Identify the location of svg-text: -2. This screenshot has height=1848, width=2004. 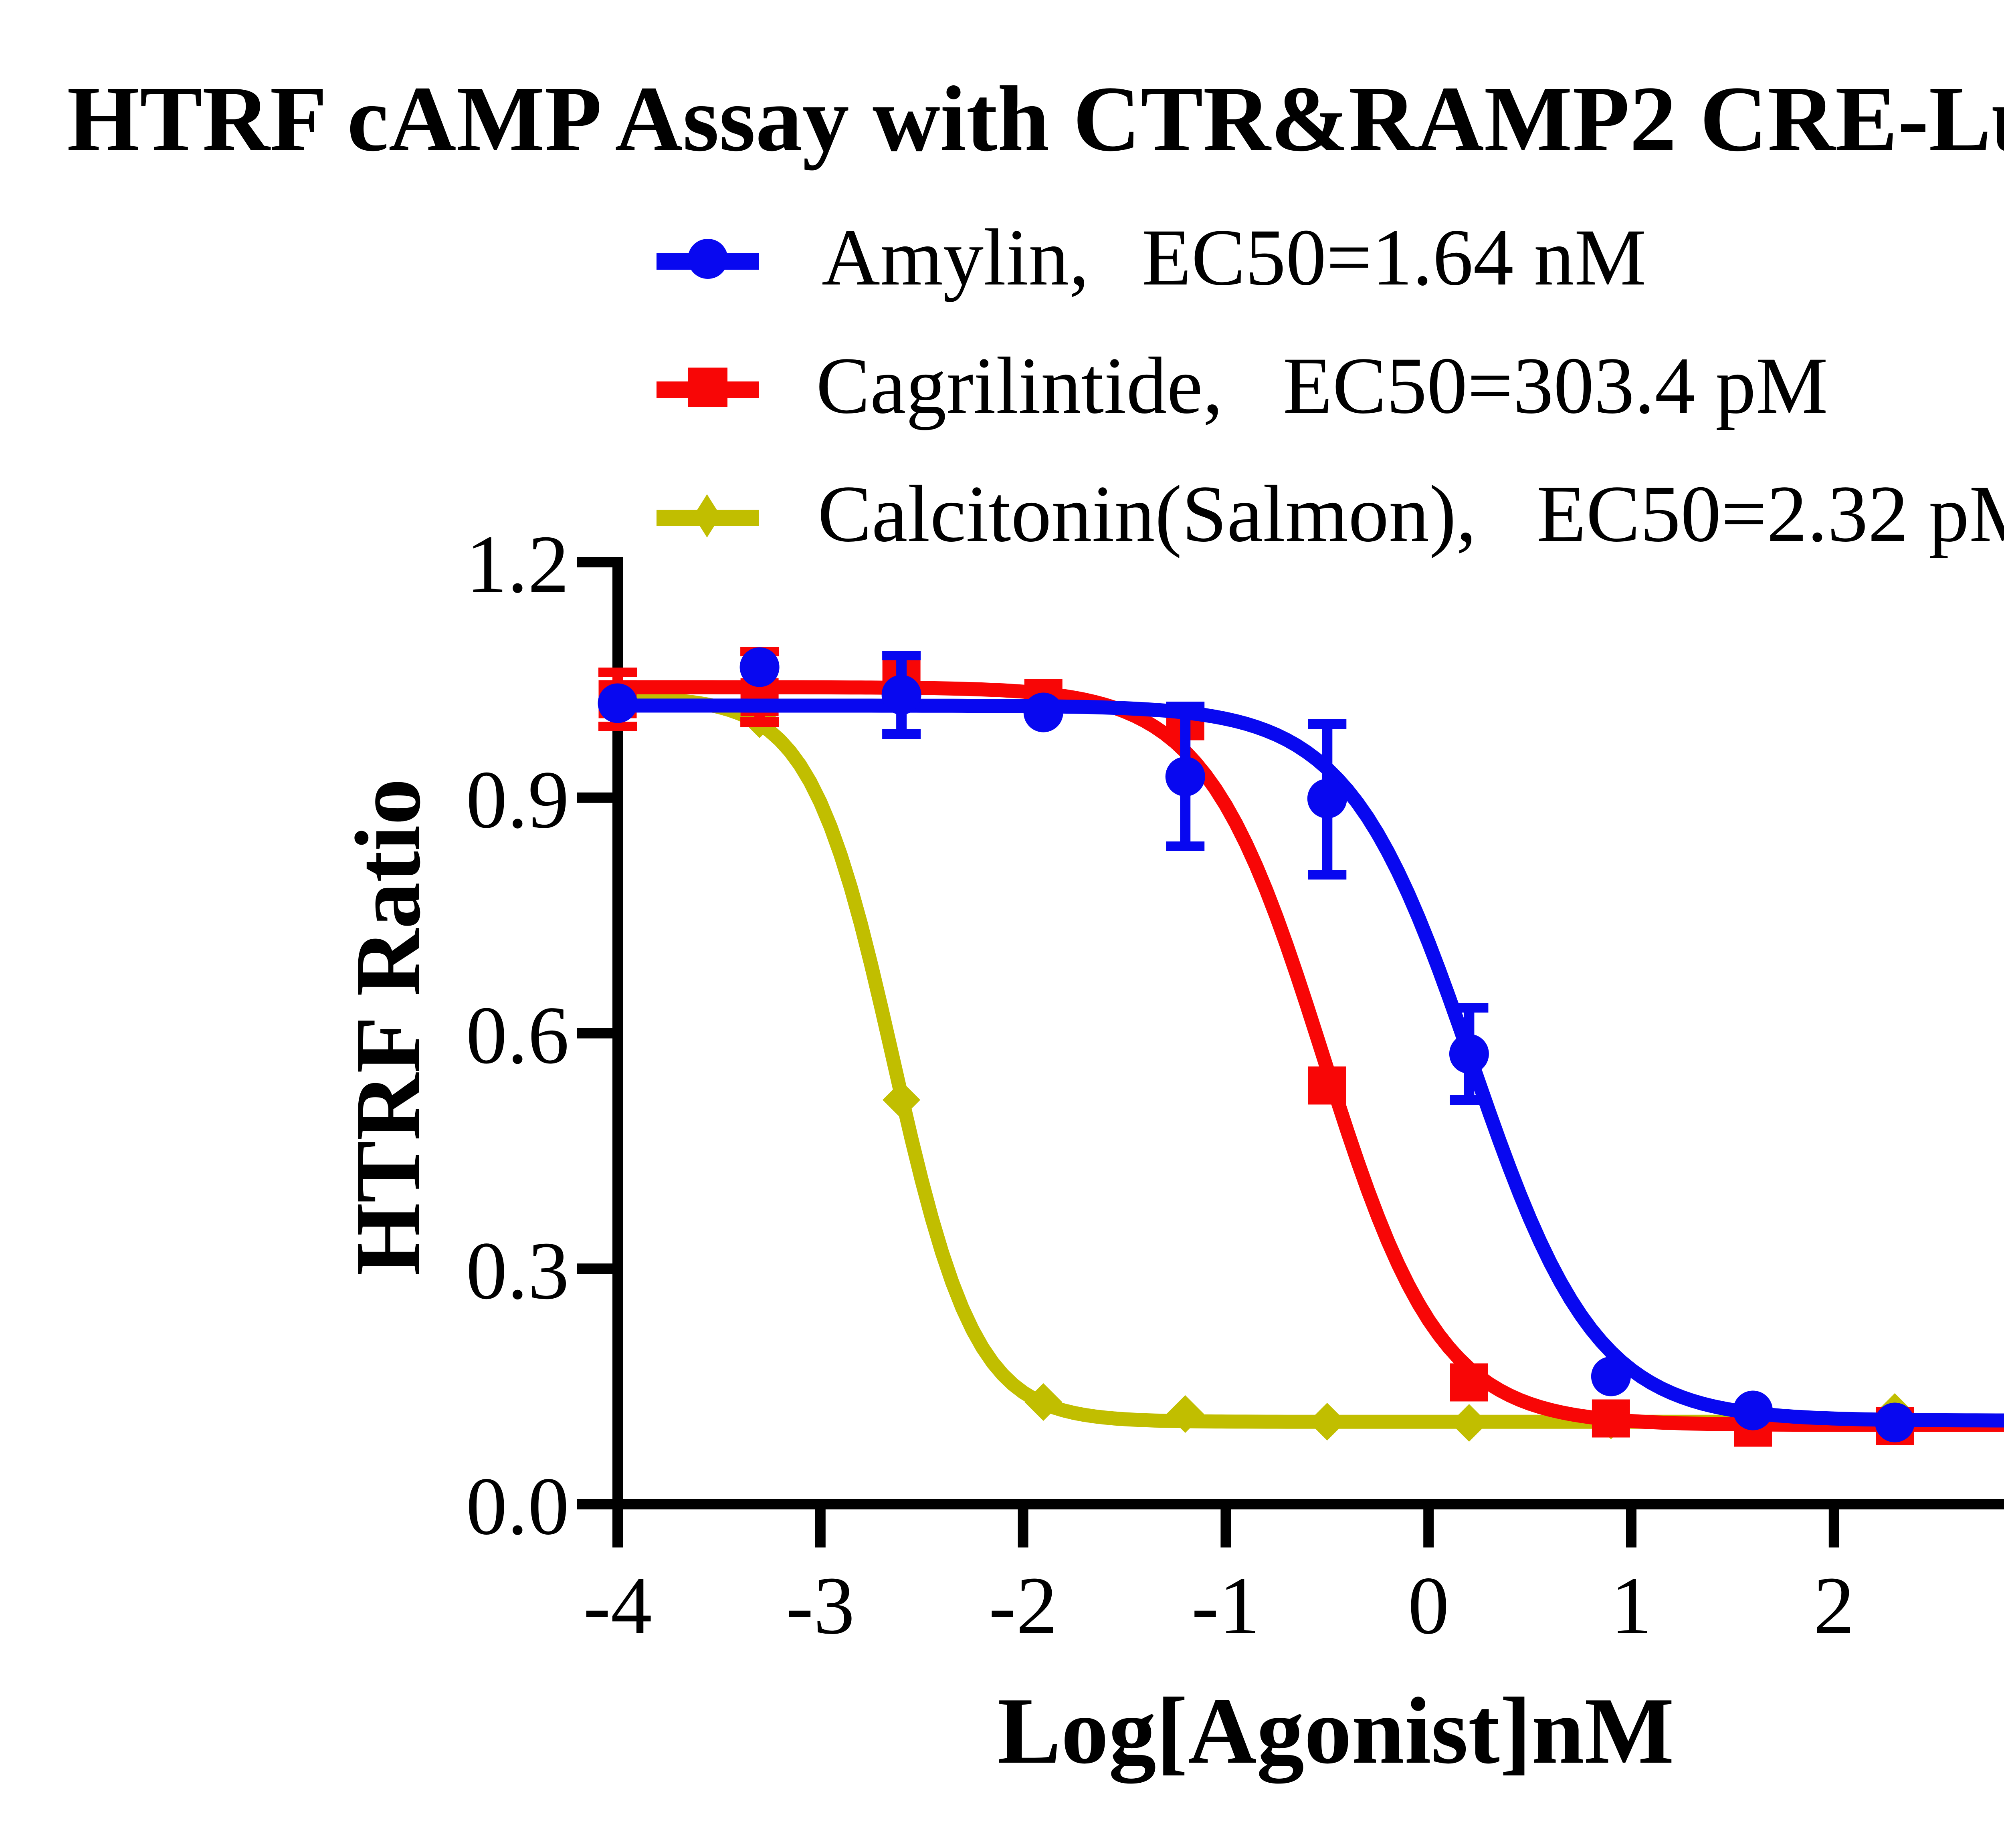
(1024, 1605).